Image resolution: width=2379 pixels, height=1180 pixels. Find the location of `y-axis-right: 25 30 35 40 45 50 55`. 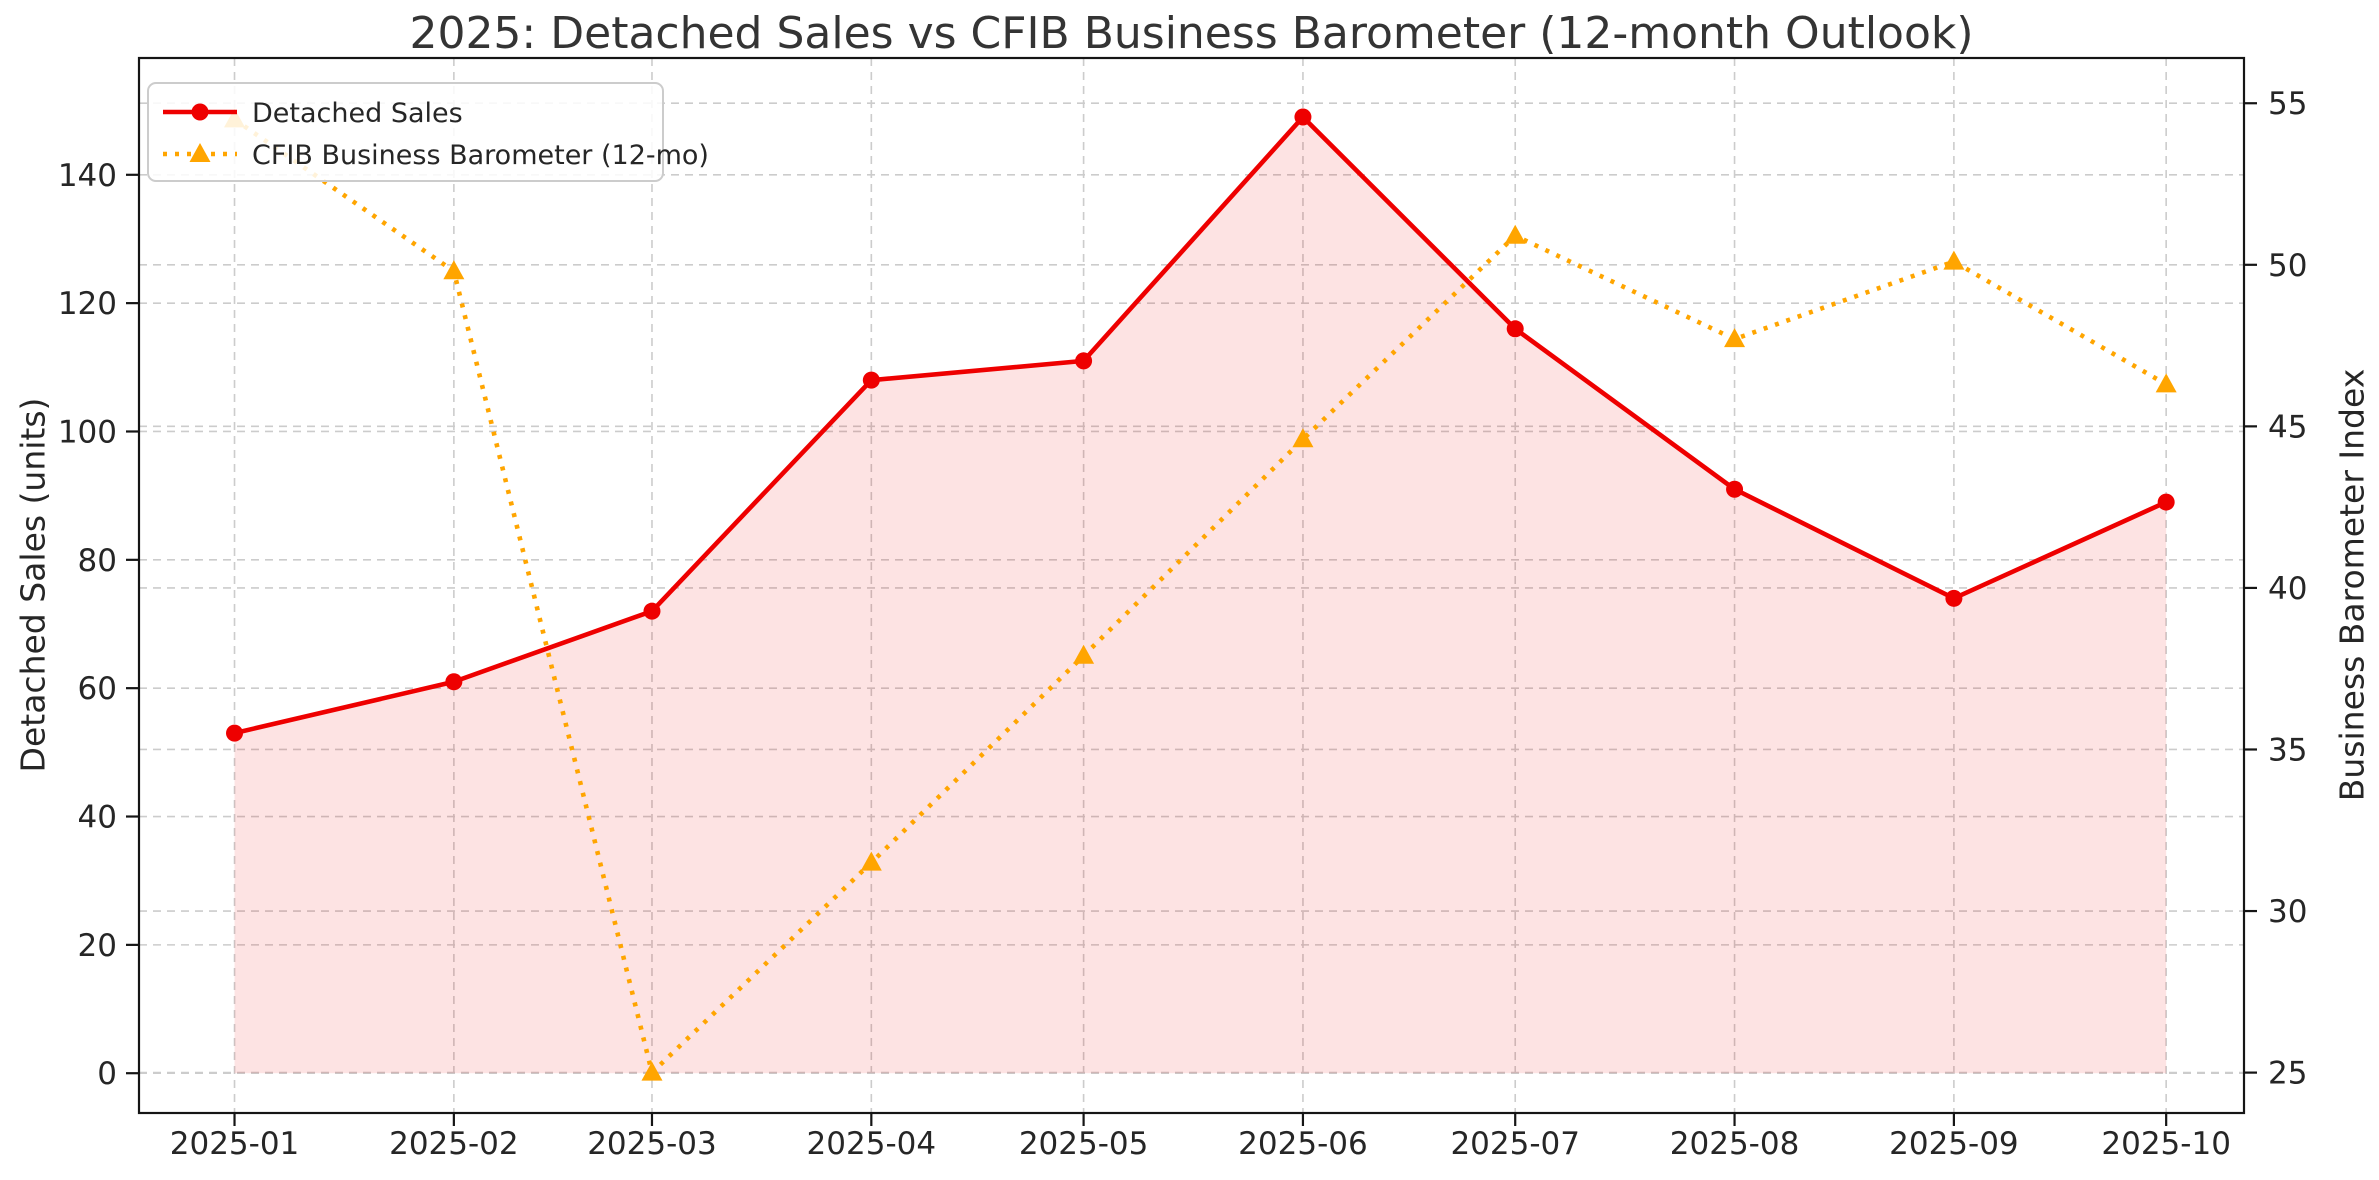

y-axis-right: 25 30 35 40 45 50 55 is located at coordinates (2275, 589).